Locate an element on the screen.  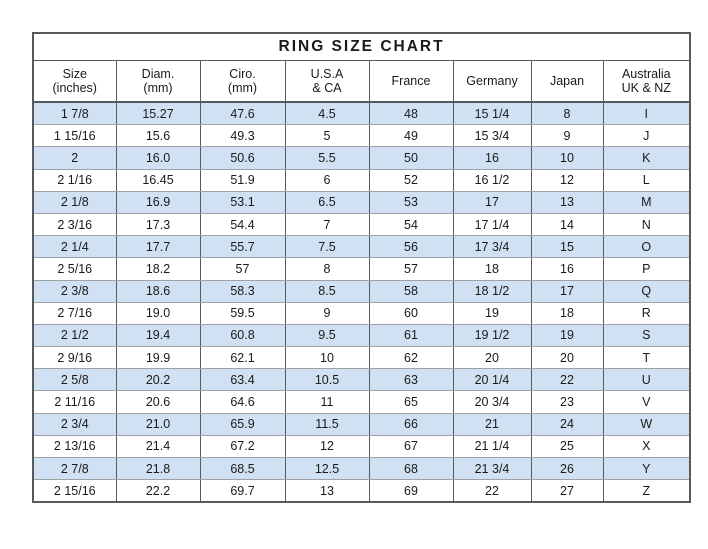
column-header-line1: Australia is located at coordinates (646, 73).